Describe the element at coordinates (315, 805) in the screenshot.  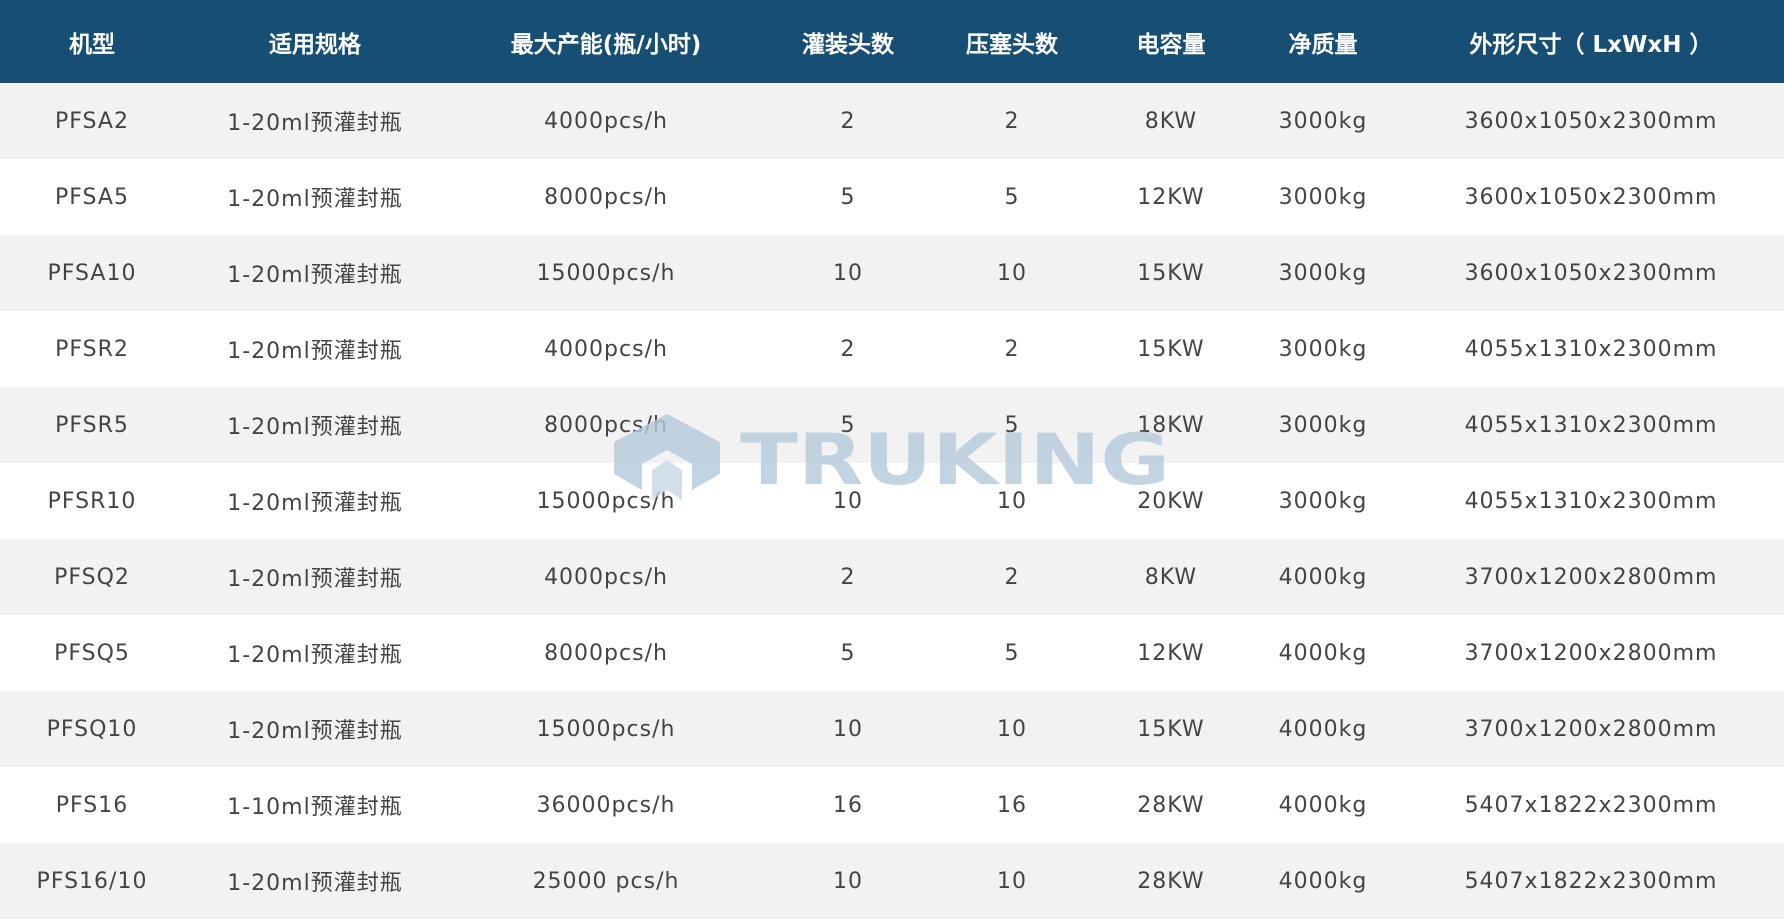
I see `table-cell: 1-10ml预灌封瓶` at that location.